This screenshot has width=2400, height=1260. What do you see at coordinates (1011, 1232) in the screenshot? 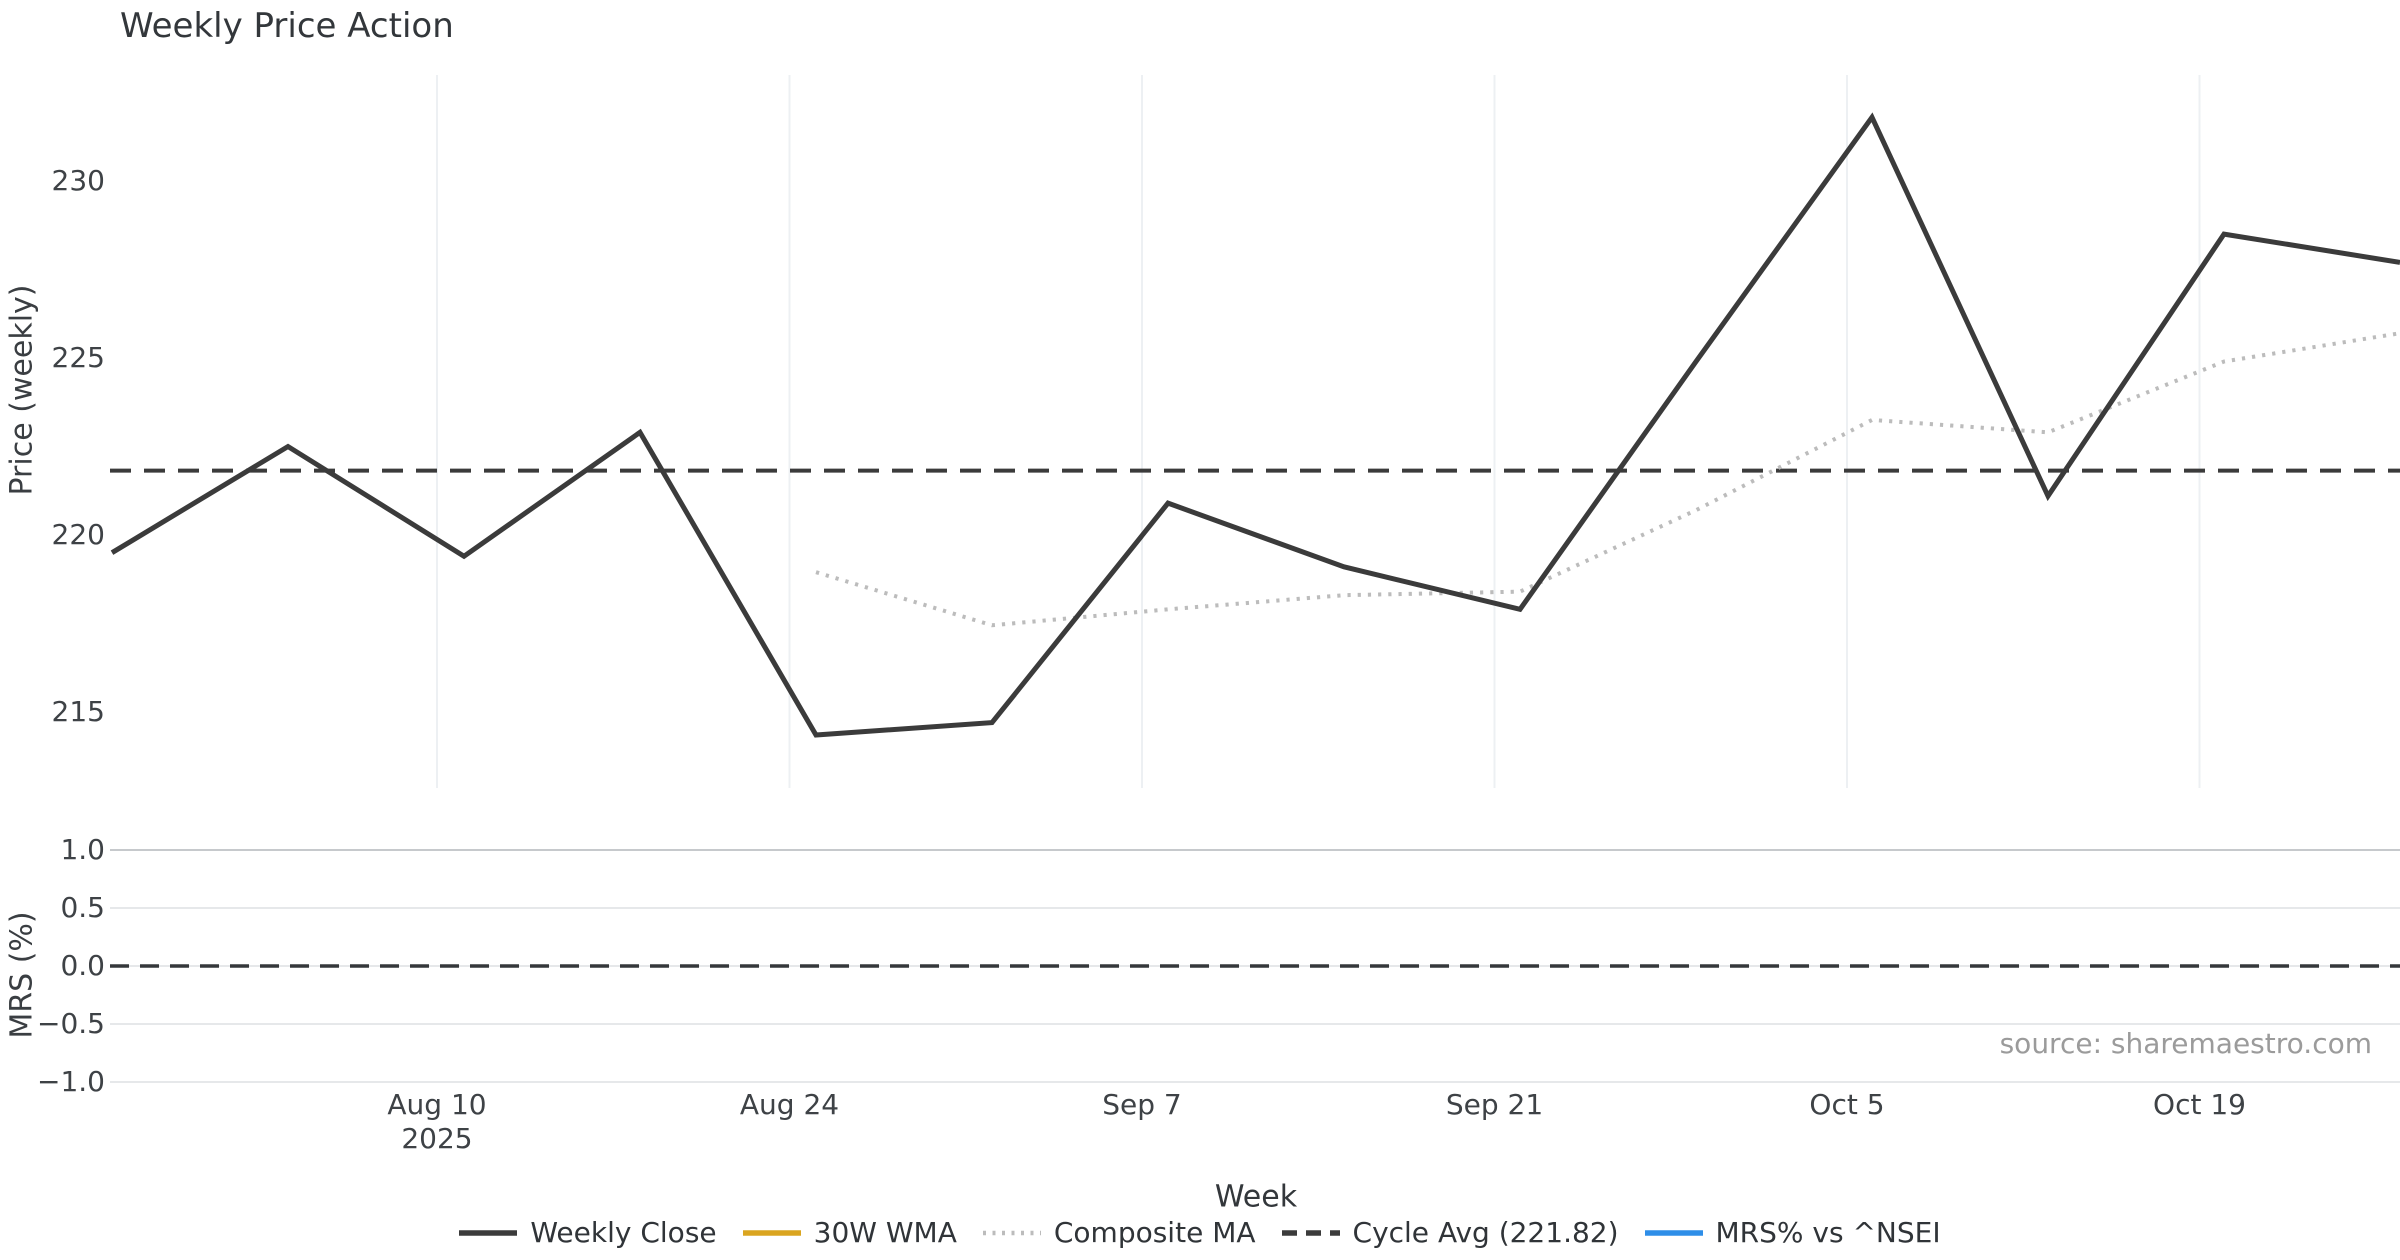
I see `legend-line-glyph-dotted` at bounding box center [1011, 1232].